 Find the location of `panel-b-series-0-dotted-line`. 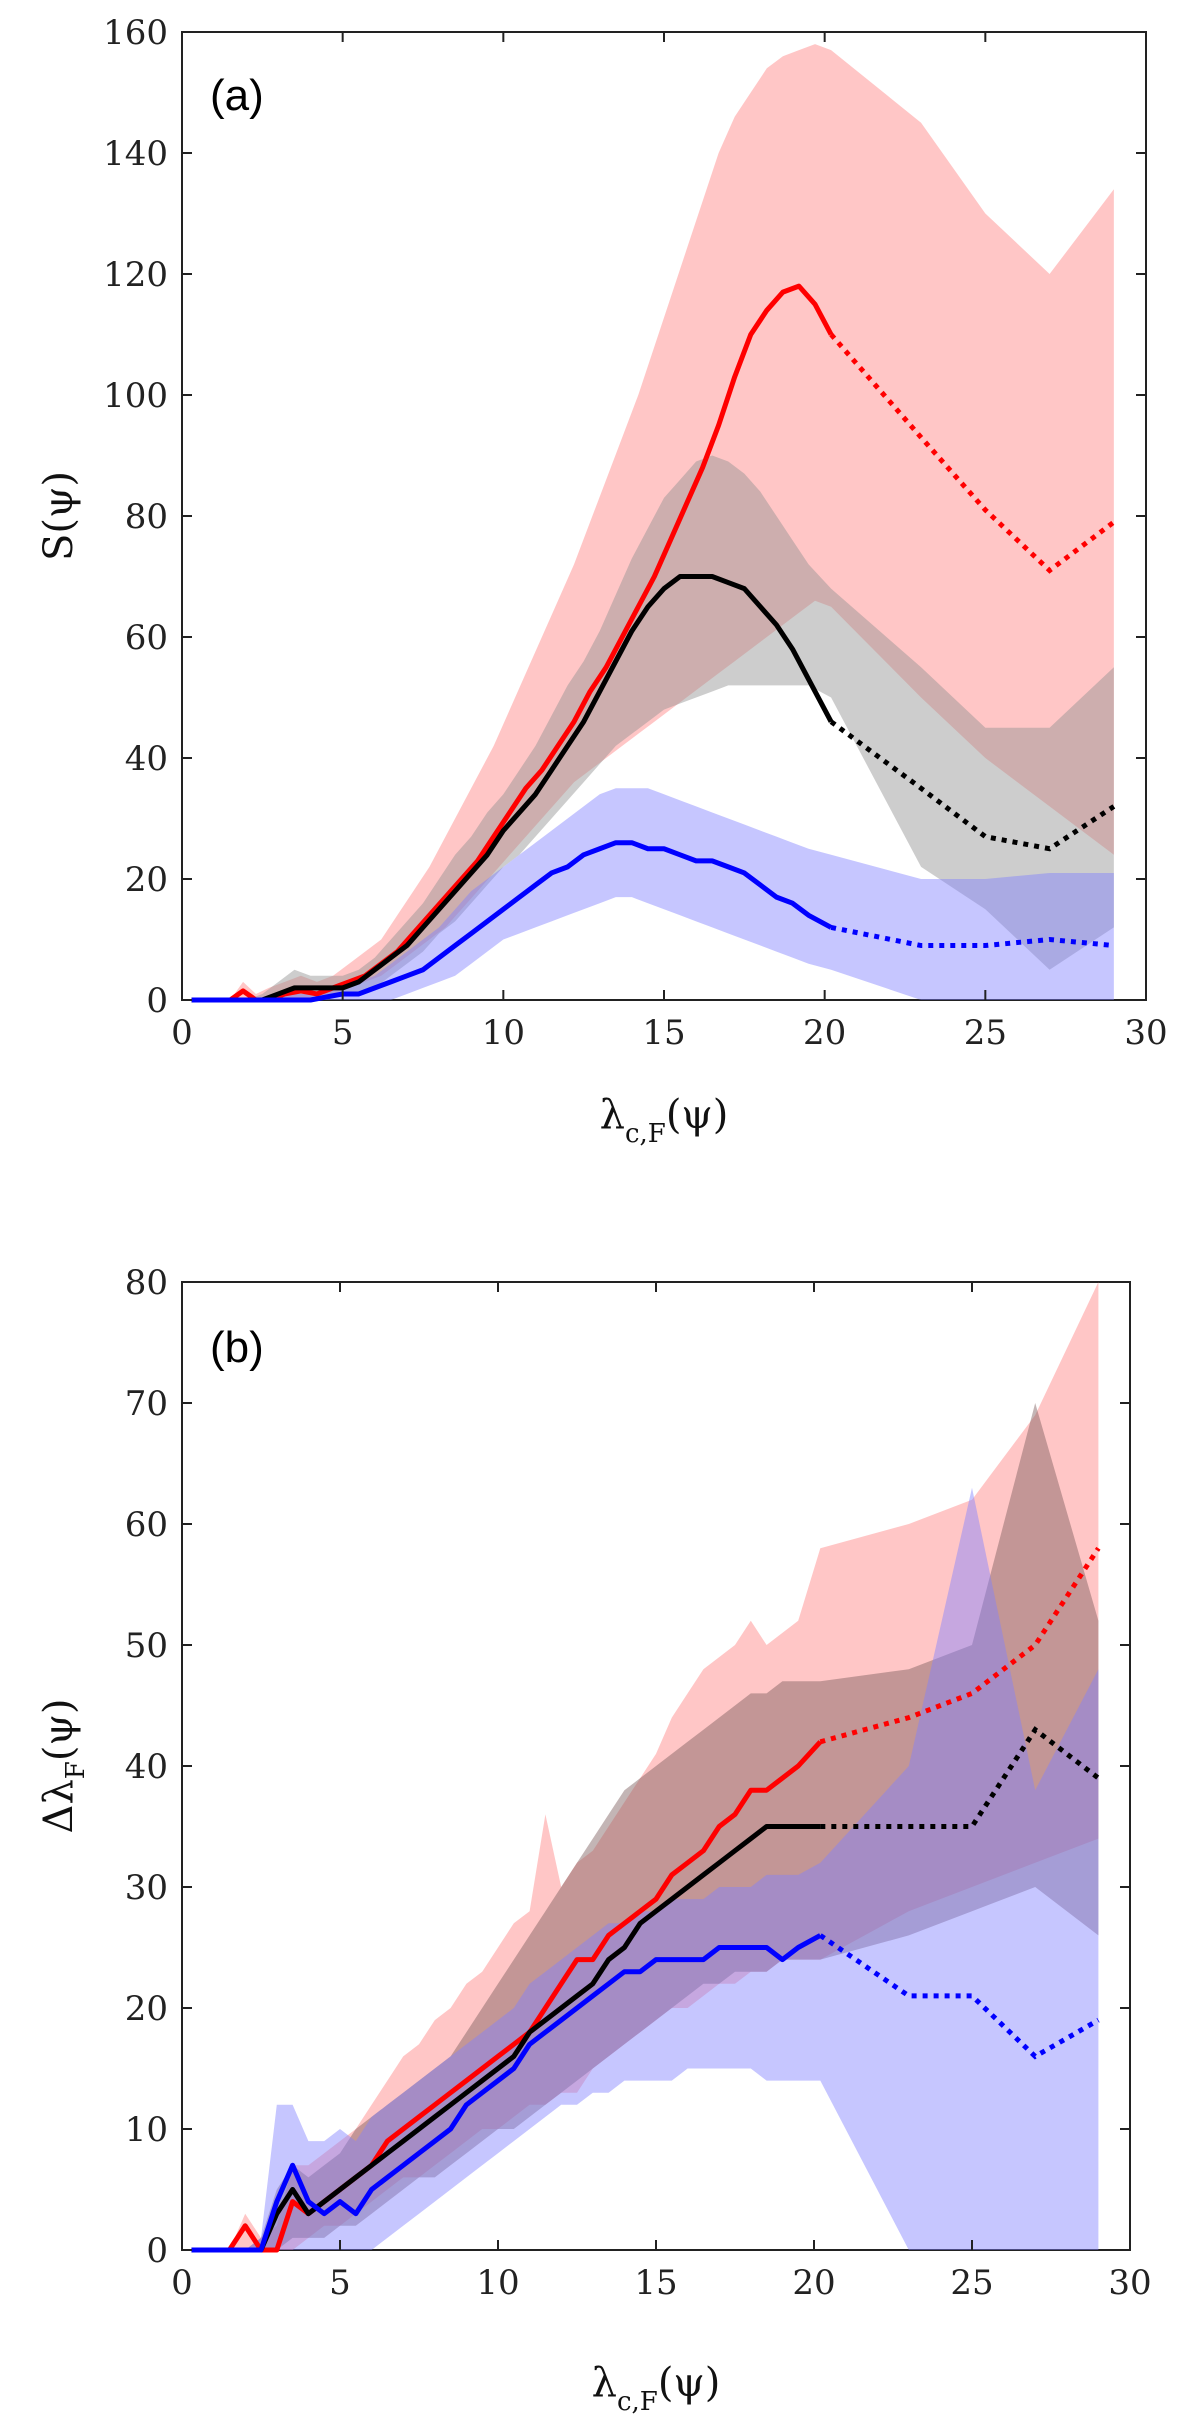

panel-b-series-0-dotted-line is located at coordinates (960, 1645).